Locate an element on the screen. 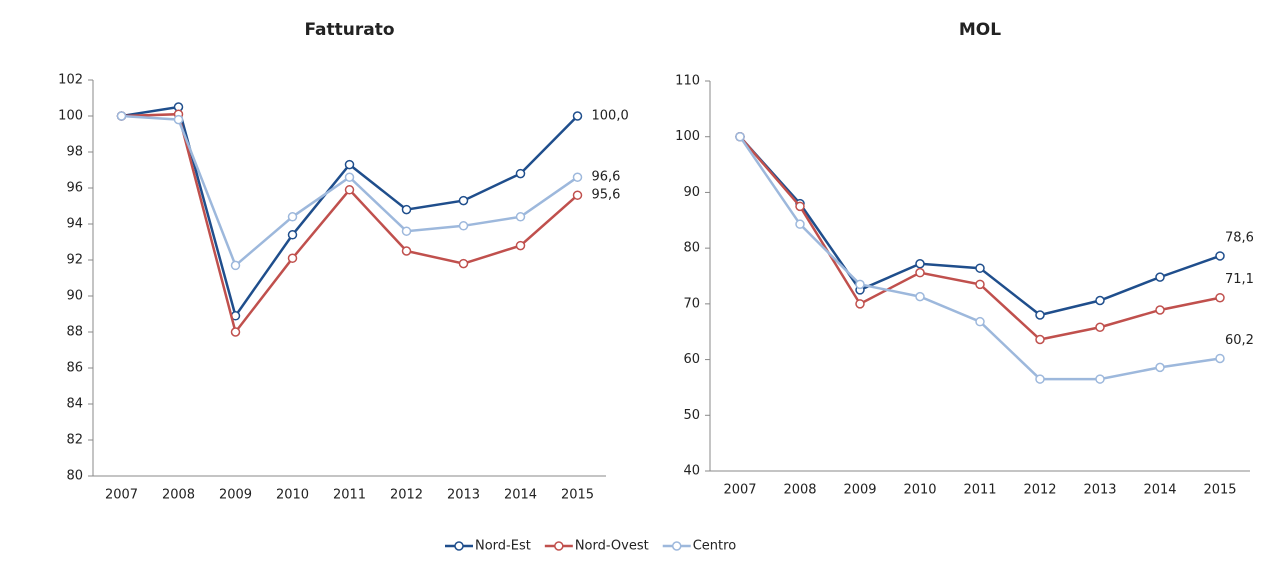 This screenshot has width=1279, height=581. y-tick-label: 110 is located at coordinates (687, 81).